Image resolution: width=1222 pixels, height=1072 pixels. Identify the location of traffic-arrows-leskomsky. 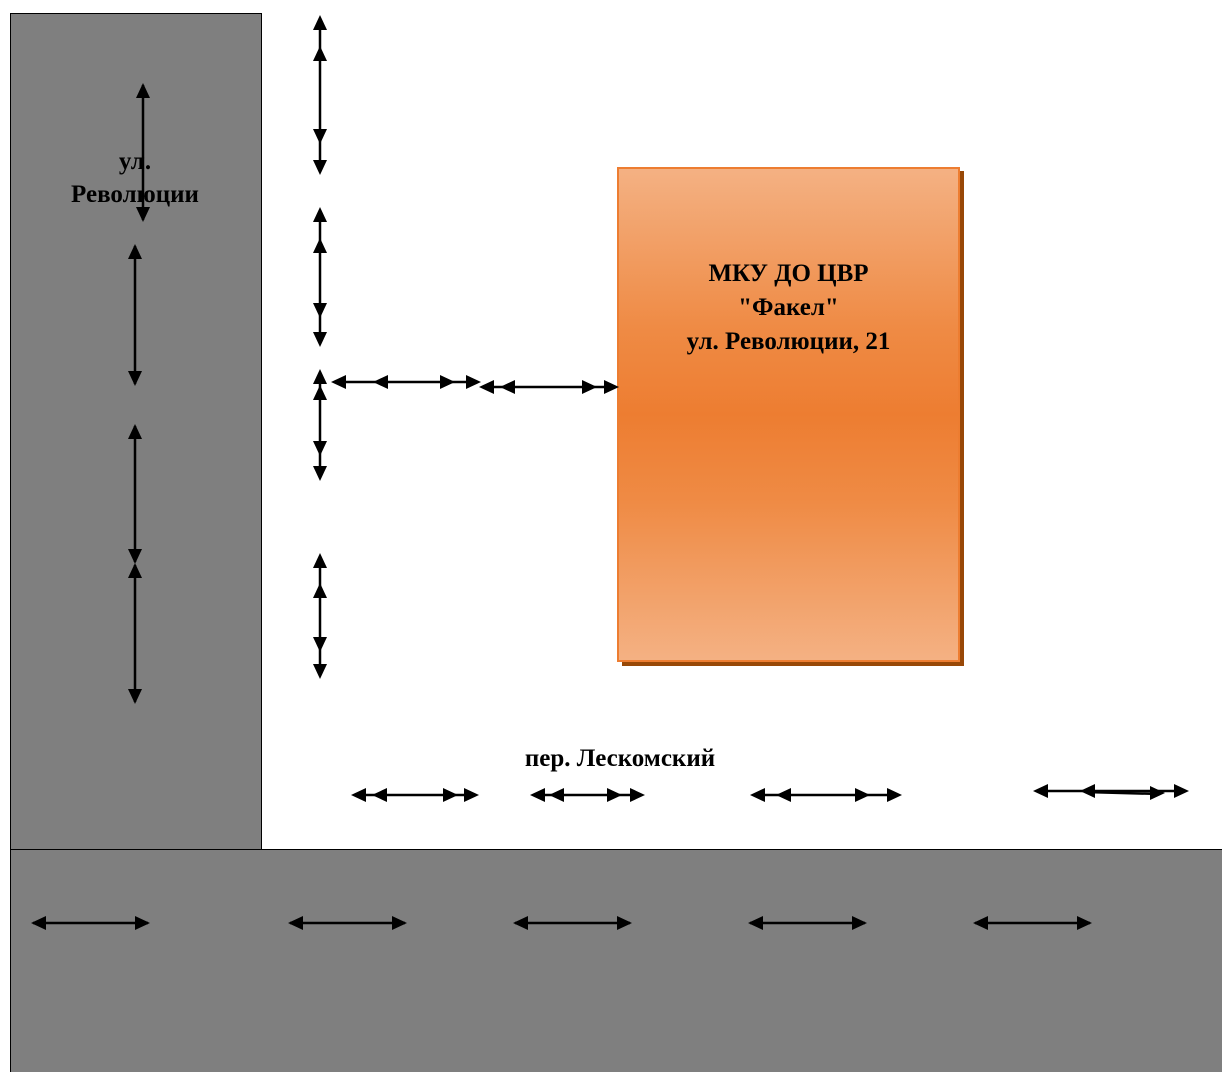
(561, 923).